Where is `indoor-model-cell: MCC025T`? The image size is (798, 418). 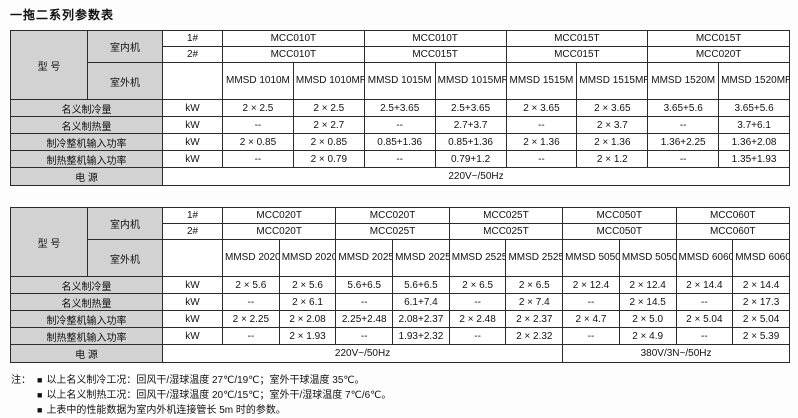
indoor-model-cell: MCC025T is located at coordinates (392, 231).